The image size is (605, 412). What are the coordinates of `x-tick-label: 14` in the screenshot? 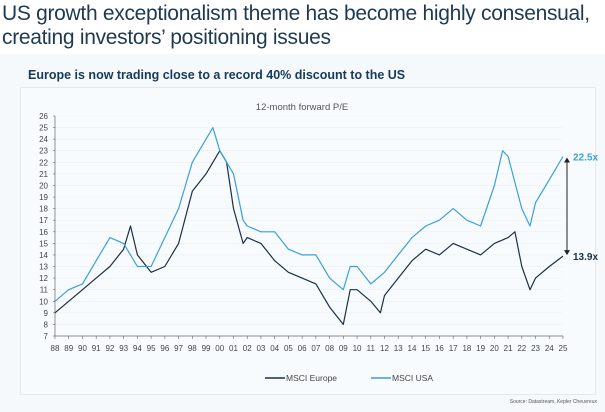 It's located at (412, 348).